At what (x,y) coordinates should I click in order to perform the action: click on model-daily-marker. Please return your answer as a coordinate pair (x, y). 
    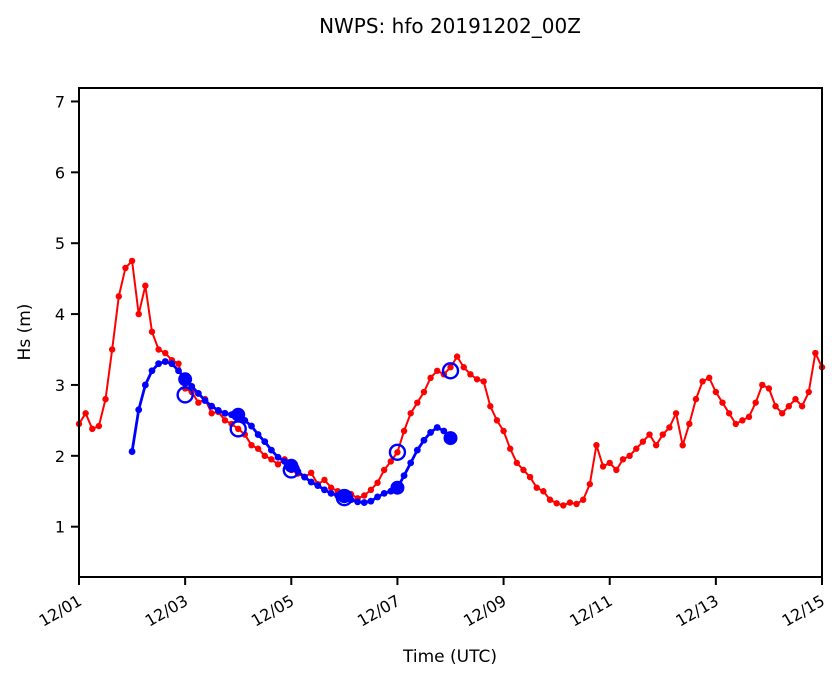
    Looking at the image, I should click on (344, 496).